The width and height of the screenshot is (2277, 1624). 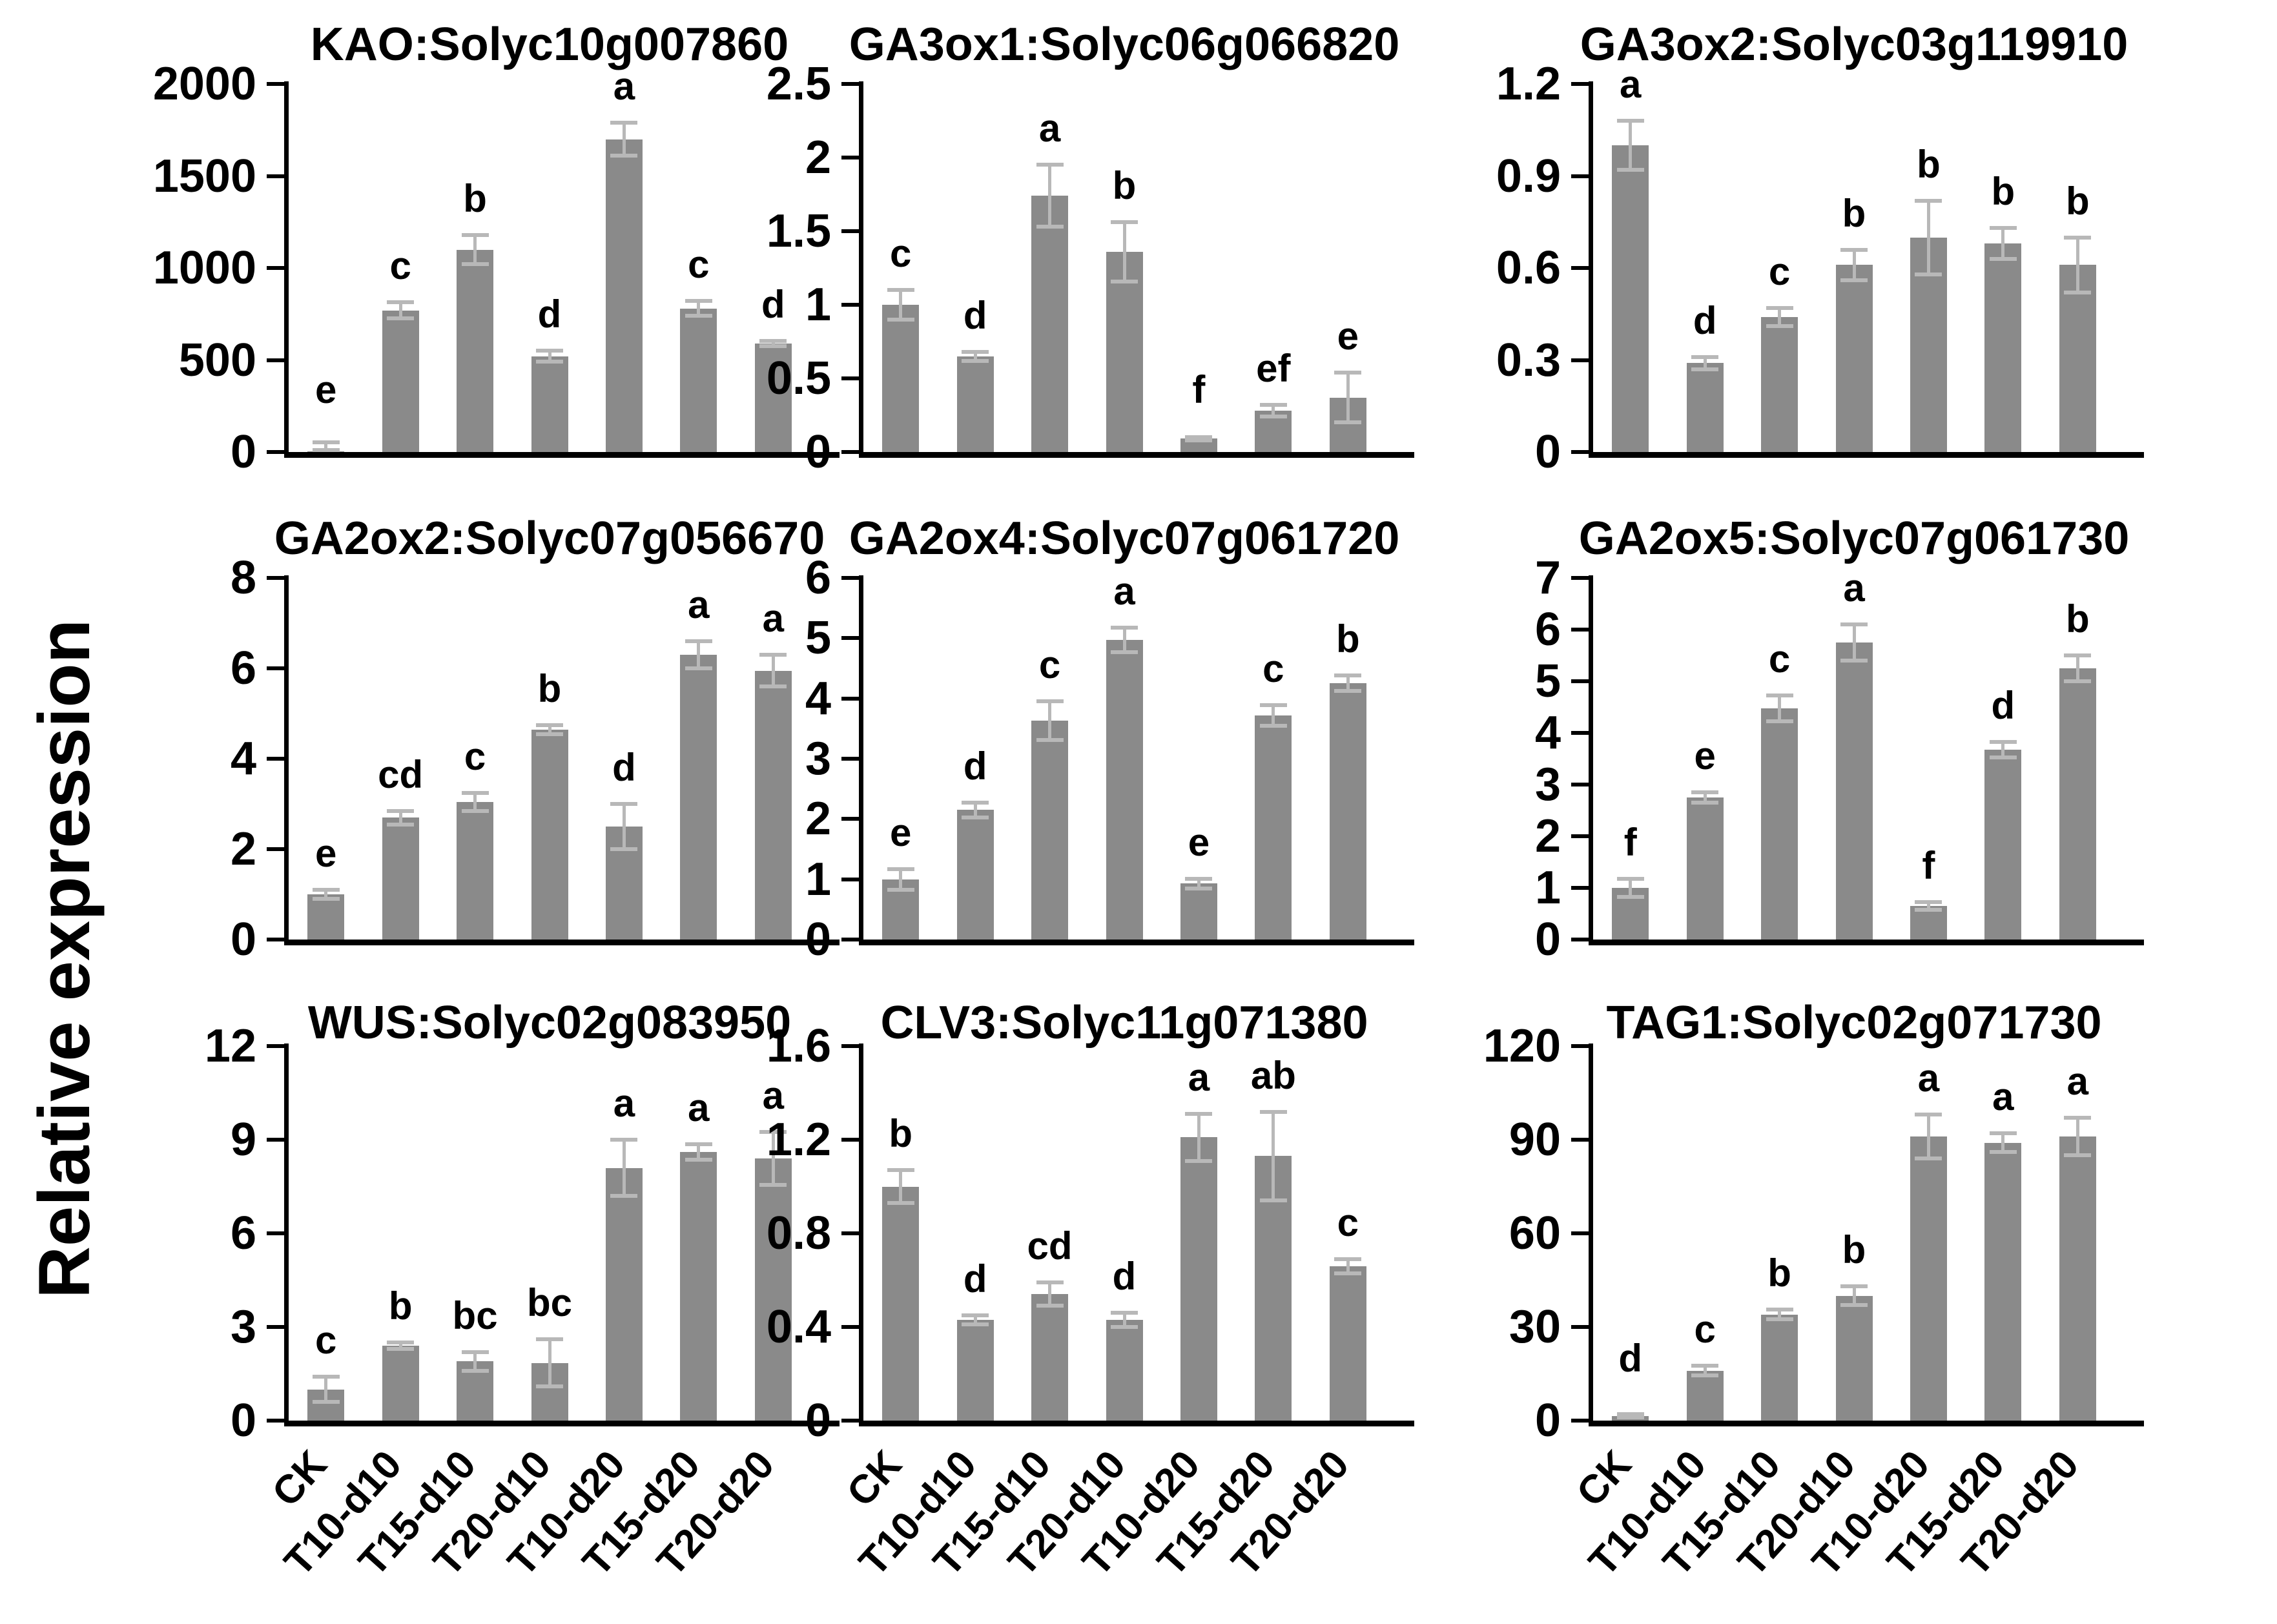 I want to click on significance-letter: ab, so click(x=1273, y=1075).